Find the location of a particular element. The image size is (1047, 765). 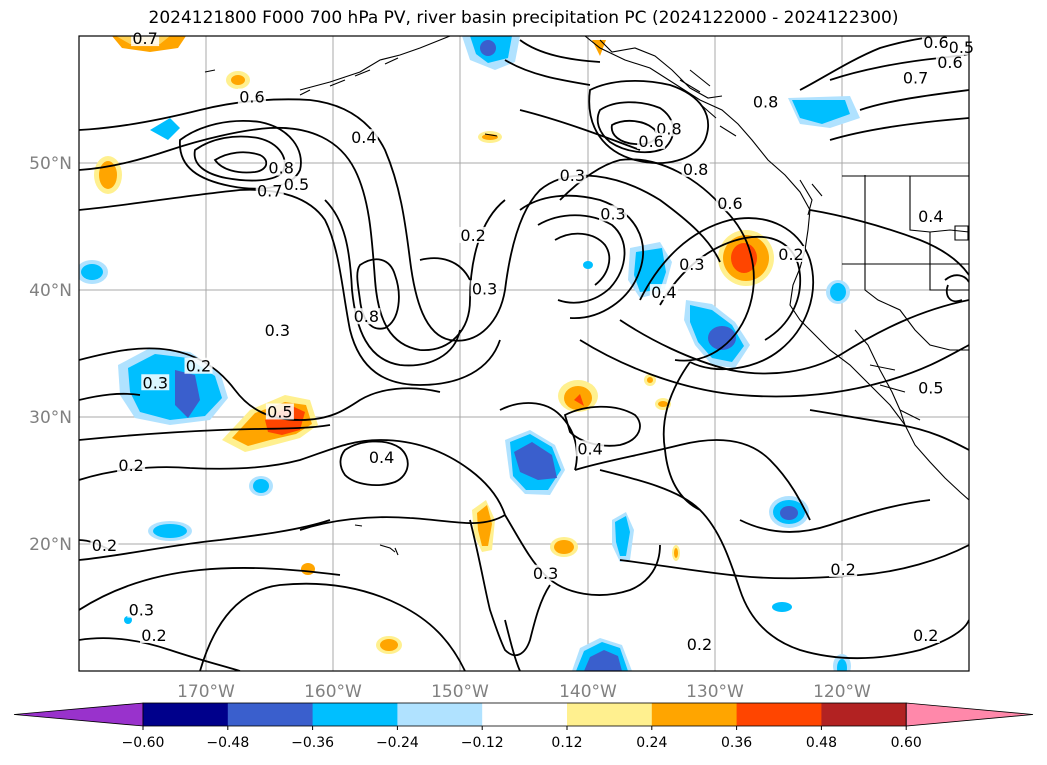

colorbar-tick-label: 0.12 is located at coordinates (566, 743).